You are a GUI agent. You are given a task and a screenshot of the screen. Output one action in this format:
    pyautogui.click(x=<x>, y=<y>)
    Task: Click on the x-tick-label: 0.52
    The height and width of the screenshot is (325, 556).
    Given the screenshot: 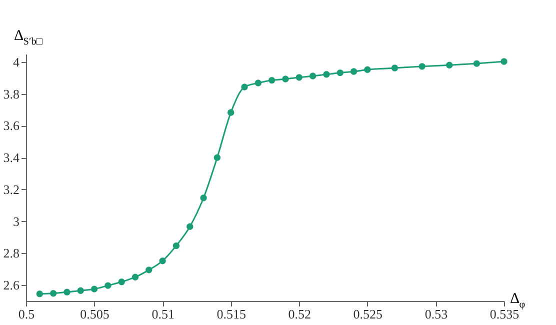 What is the action you would take?
    pyautogui.click(x=300, y=314)
    